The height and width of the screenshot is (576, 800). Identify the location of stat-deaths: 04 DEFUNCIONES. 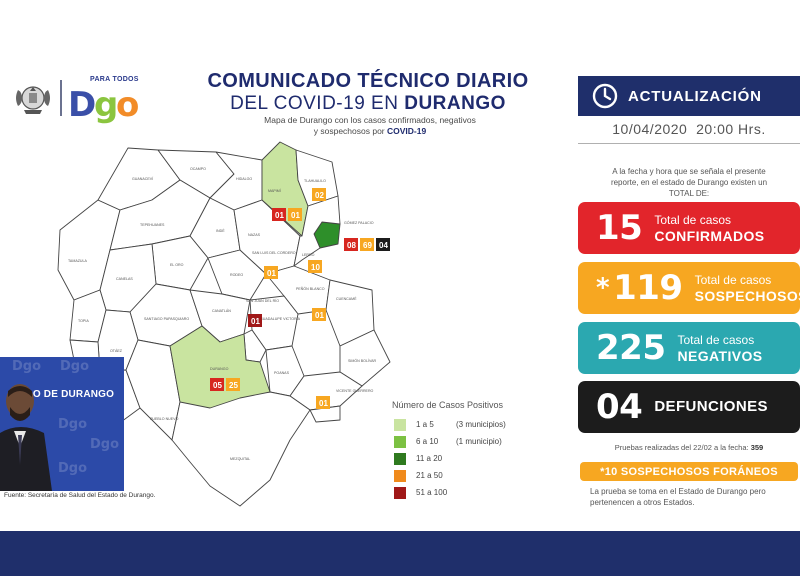
(689, 407).